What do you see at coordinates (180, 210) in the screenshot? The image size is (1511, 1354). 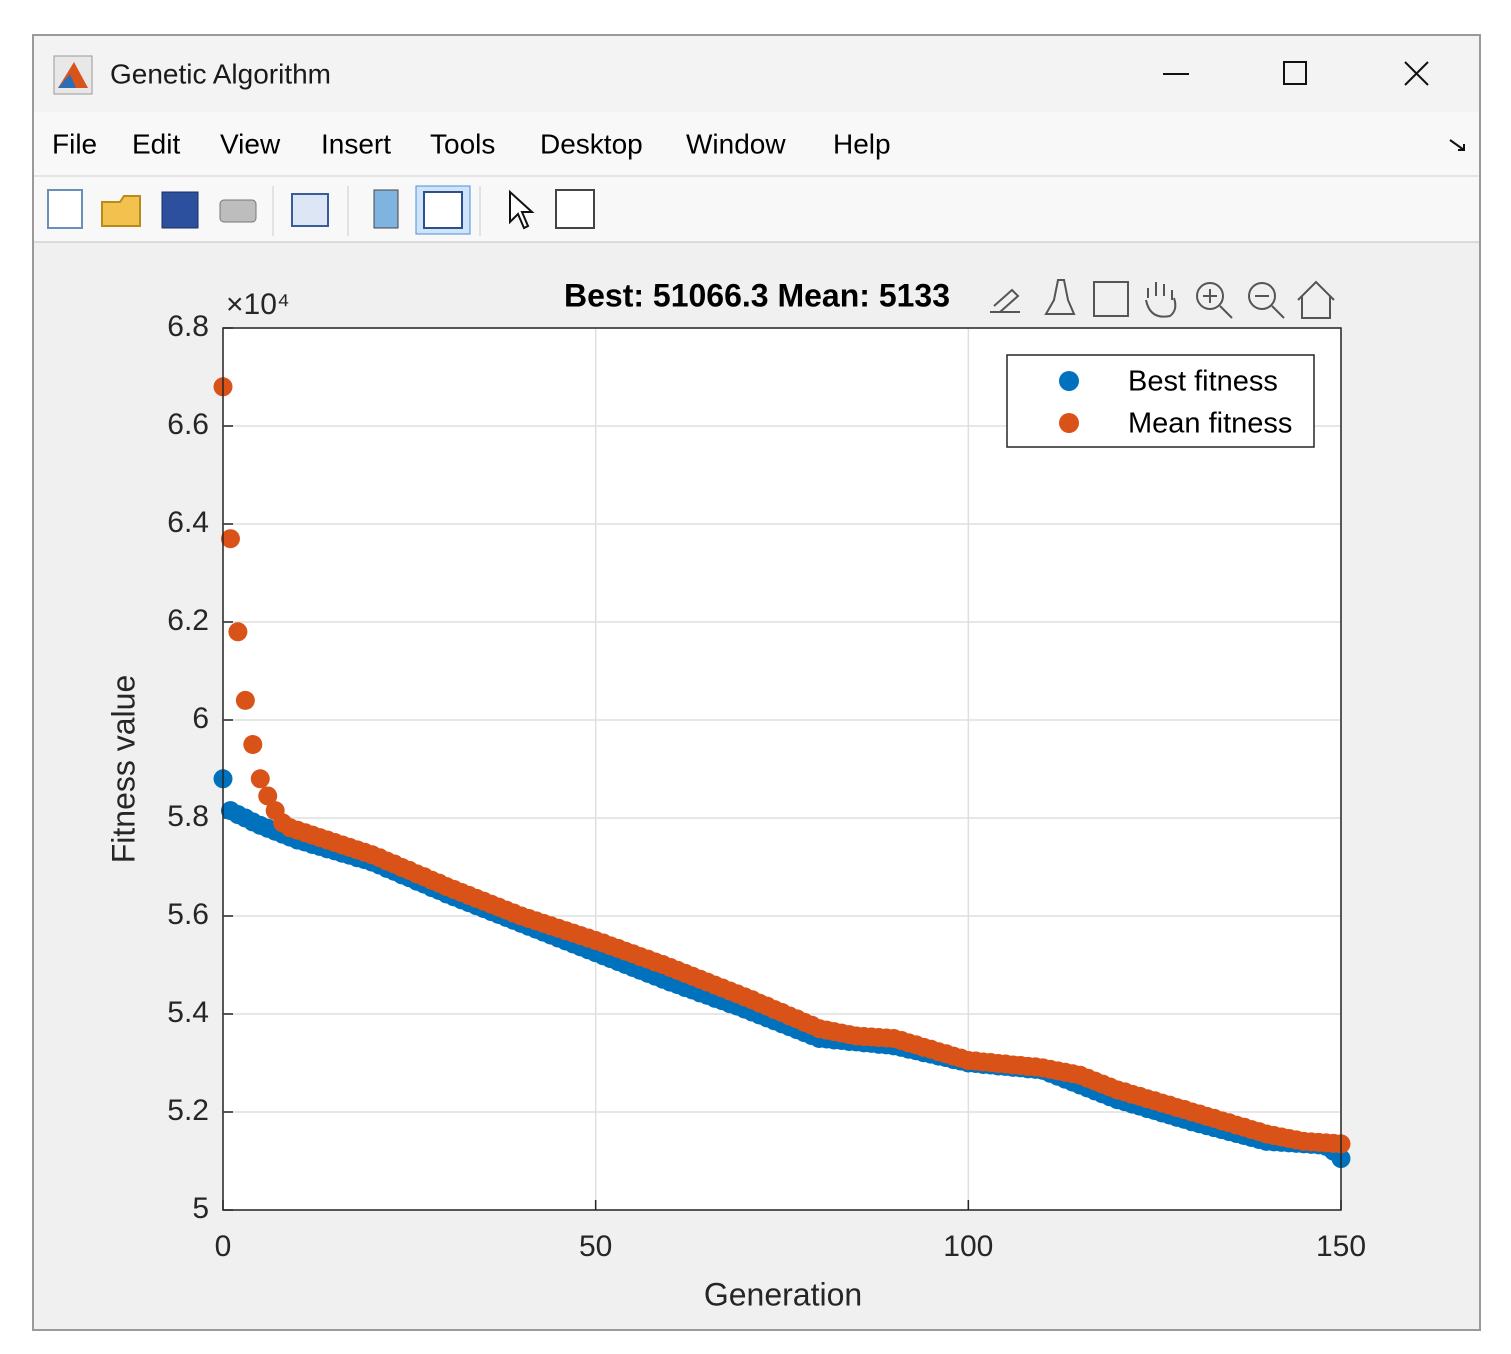 I see `save-button` at bounding box center [180, 210].